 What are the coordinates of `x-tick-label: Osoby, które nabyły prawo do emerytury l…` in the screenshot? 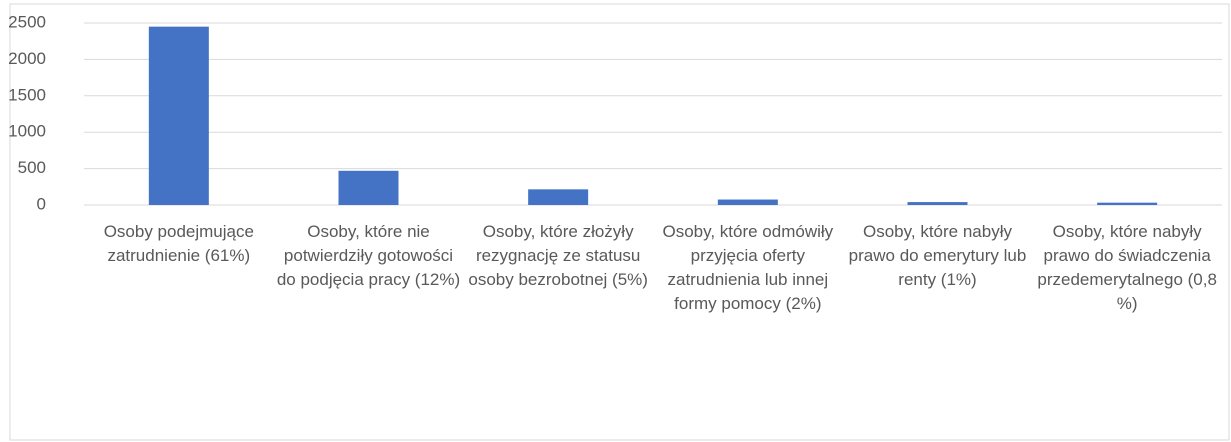 It's located at (937, 255).